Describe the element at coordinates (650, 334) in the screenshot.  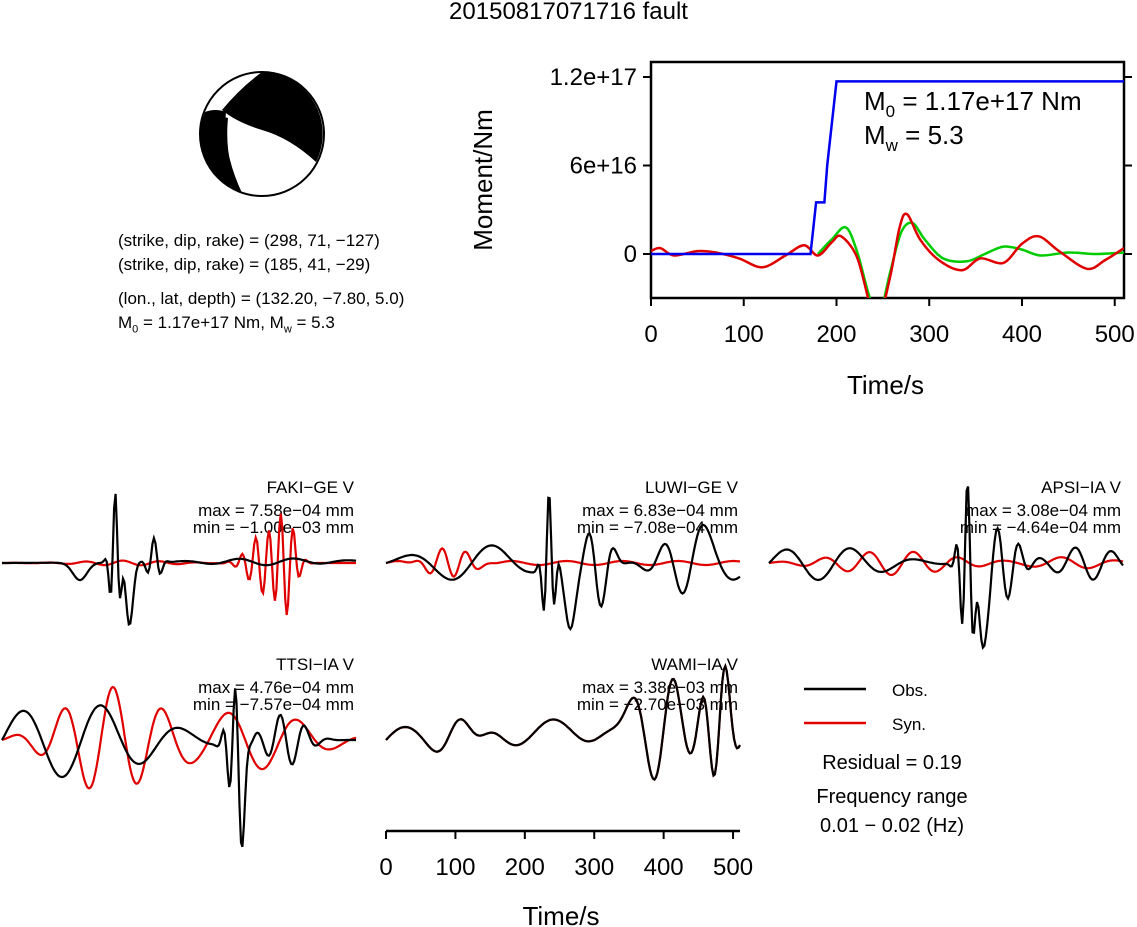
I see `moment-xtick-label: 0` at that location.